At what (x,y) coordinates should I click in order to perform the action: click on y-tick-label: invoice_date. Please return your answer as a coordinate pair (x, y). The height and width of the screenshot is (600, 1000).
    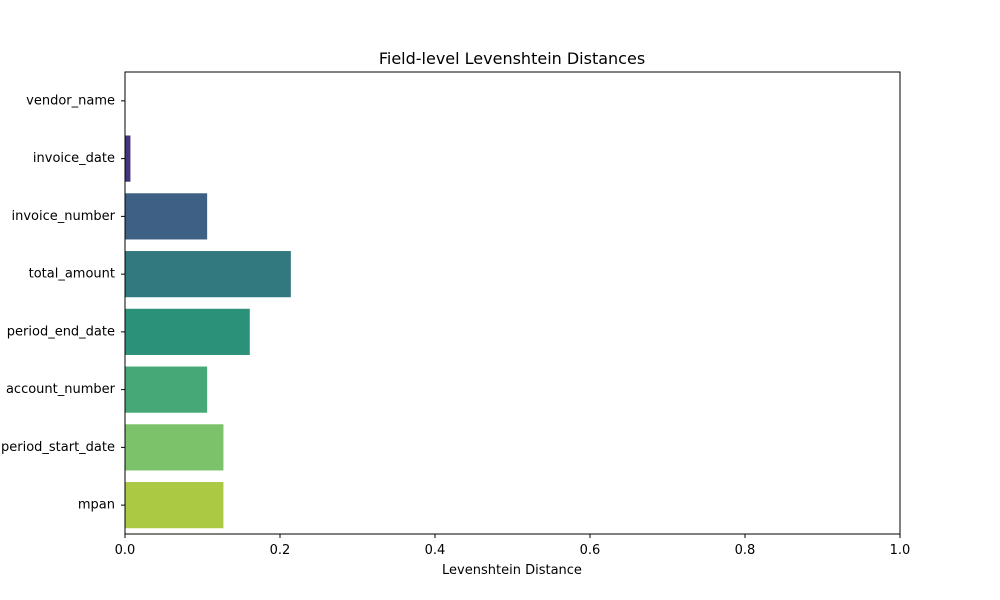
    Looking at the image, I should click on (74, 158).